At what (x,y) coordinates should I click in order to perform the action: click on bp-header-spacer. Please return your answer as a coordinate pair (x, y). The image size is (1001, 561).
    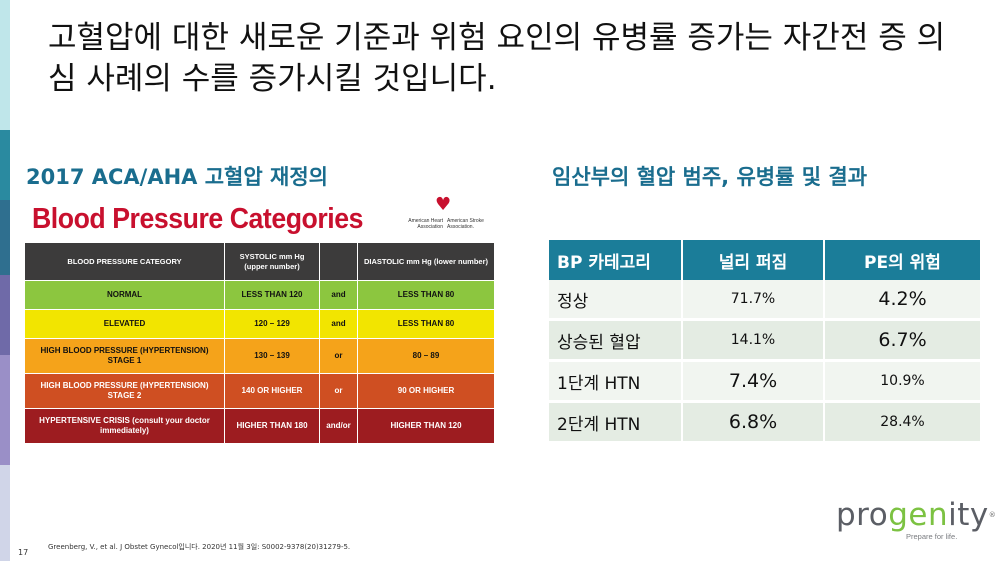
    Looking at the image, I should click on (338, 261).